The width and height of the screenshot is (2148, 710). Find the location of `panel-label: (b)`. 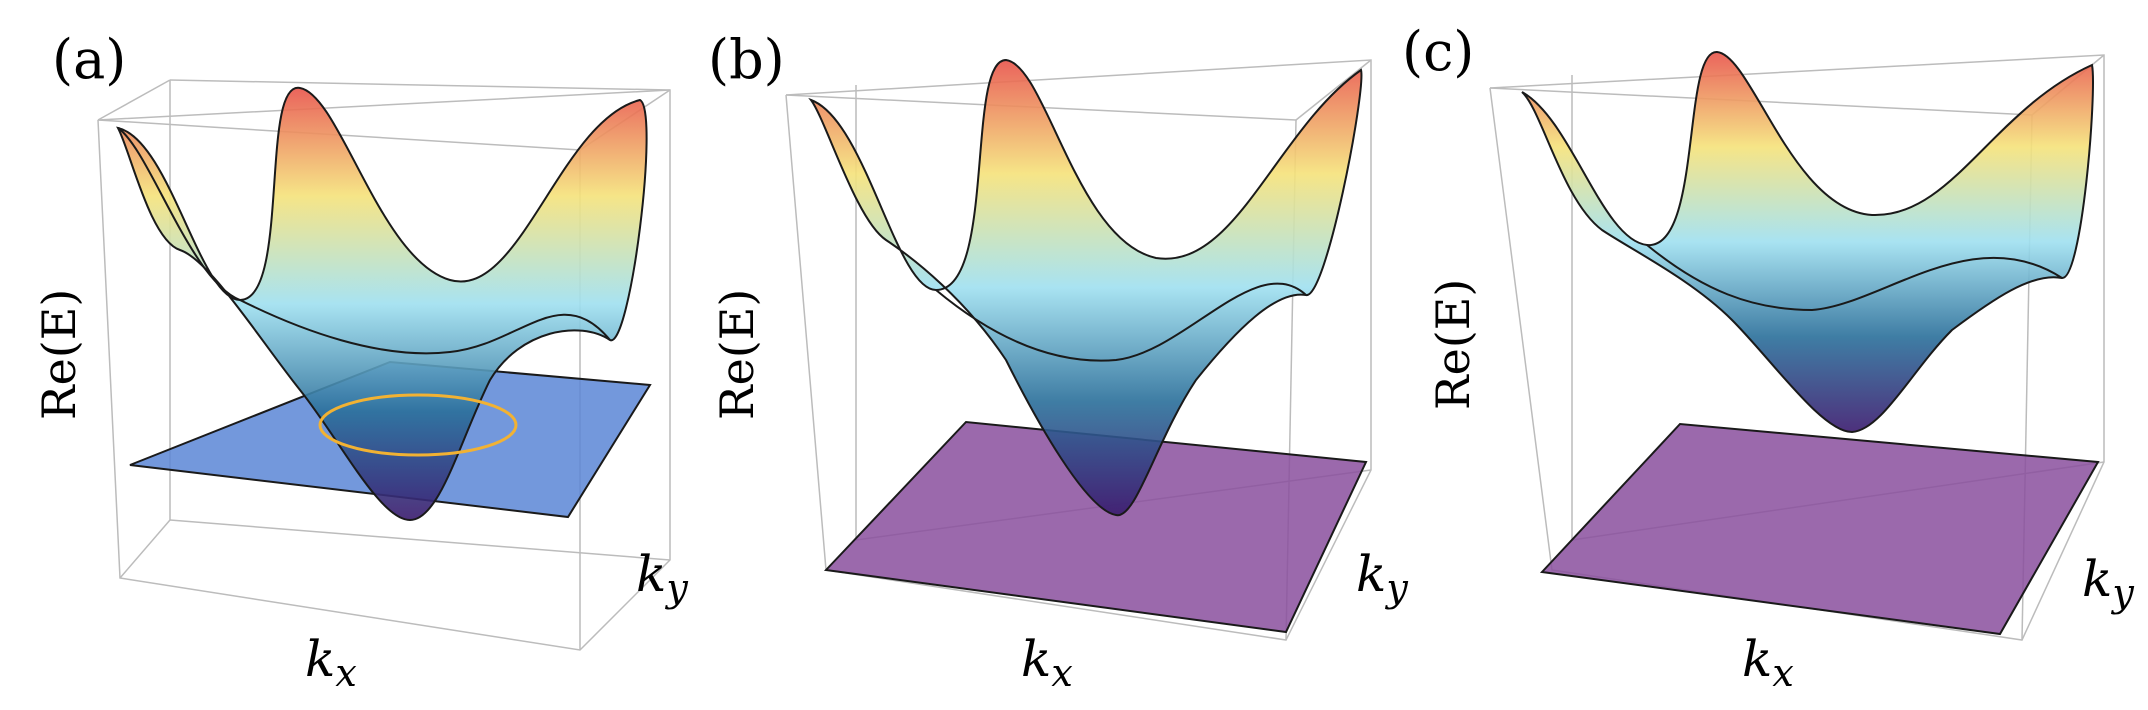

panel-label: (b) is located at coordinates (746, 59).